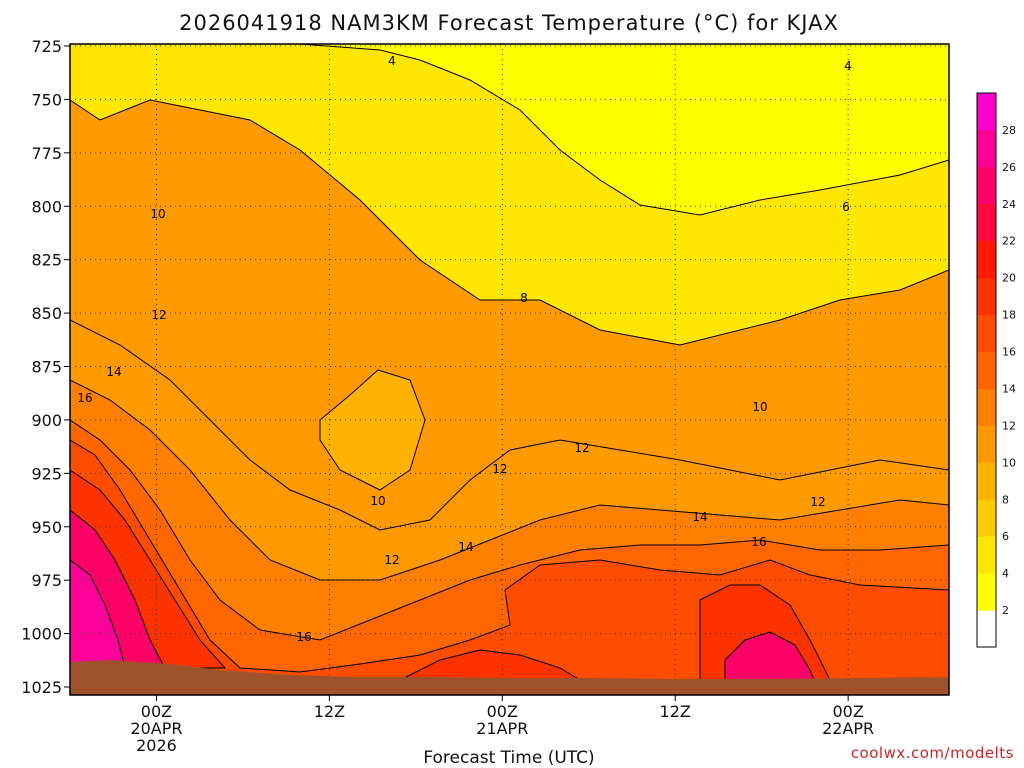 The image size is (1024, 768). I want to click on x-tick-label-0-1: 20APR, so click(156, 728).